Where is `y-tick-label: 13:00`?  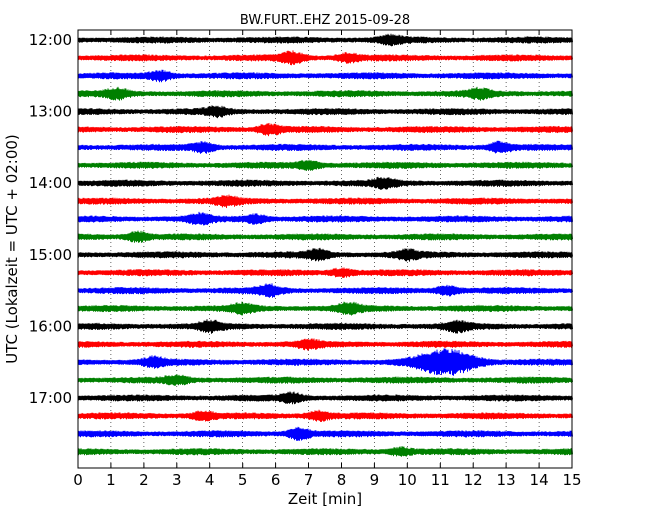 y-tick-label: 13:00 is located at coordinates (50, 112).